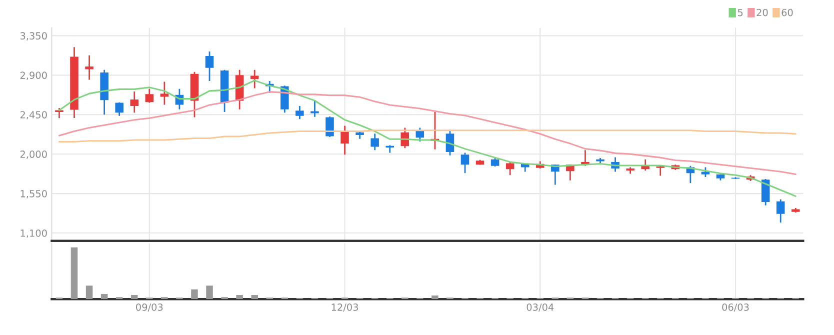  Describe the element at coordinates (33, 36) in the screenshot. I see `y-tick-label: 3,350` at that location.